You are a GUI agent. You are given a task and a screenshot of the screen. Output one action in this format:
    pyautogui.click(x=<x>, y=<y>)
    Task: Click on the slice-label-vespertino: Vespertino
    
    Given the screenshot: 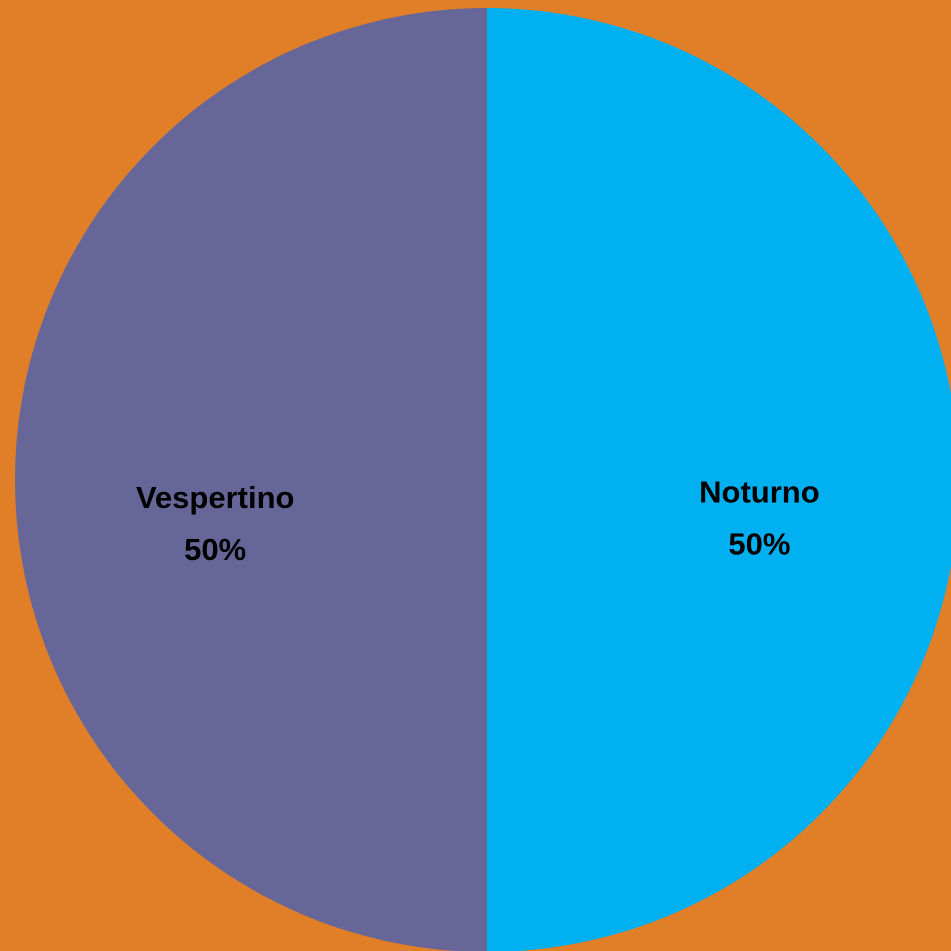 What is the action you would take?
    pyautogui.click(x=215, y=497)
    